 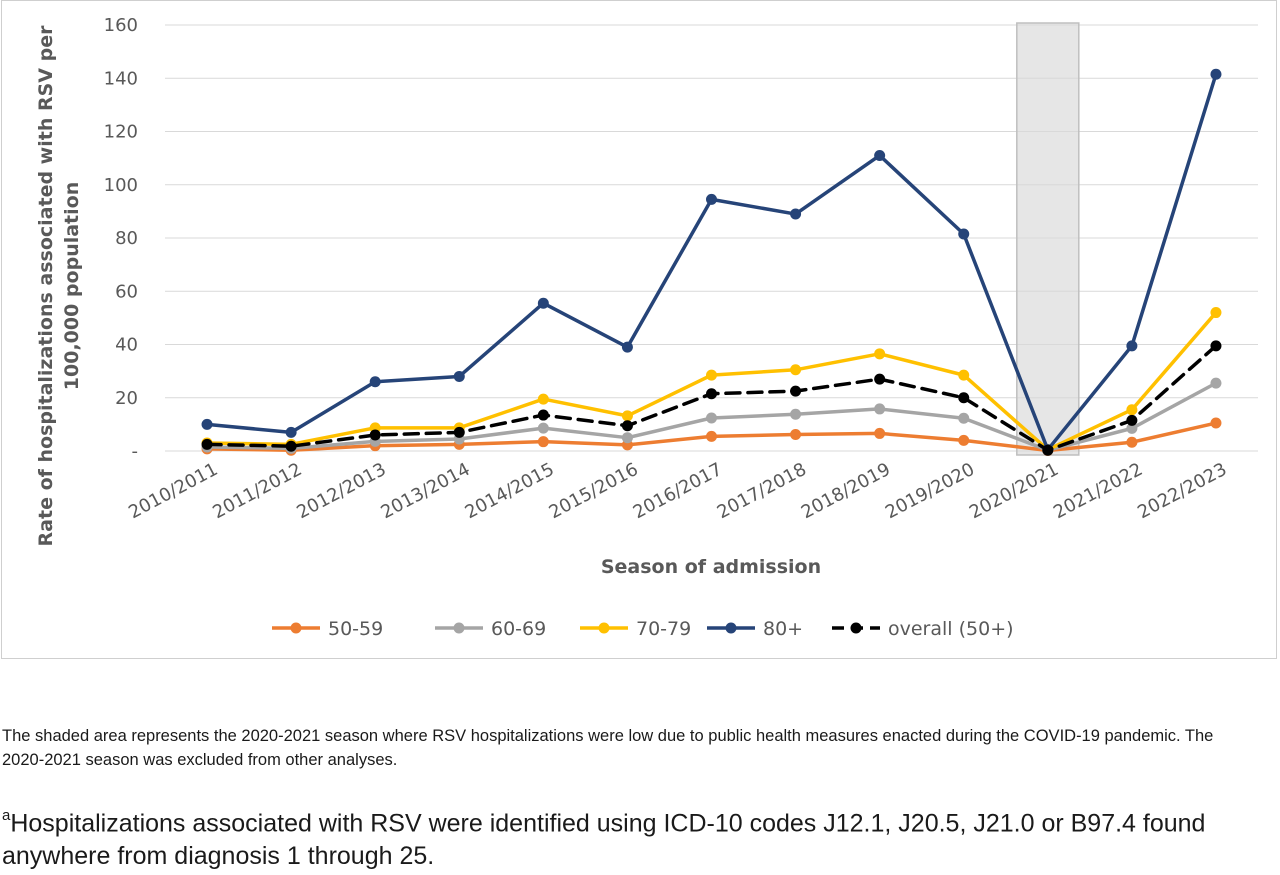 What do you see at coordinates (490, 629) in the screenshot?
I see `legend-item: 60-69` at bounding box center [490, 629].